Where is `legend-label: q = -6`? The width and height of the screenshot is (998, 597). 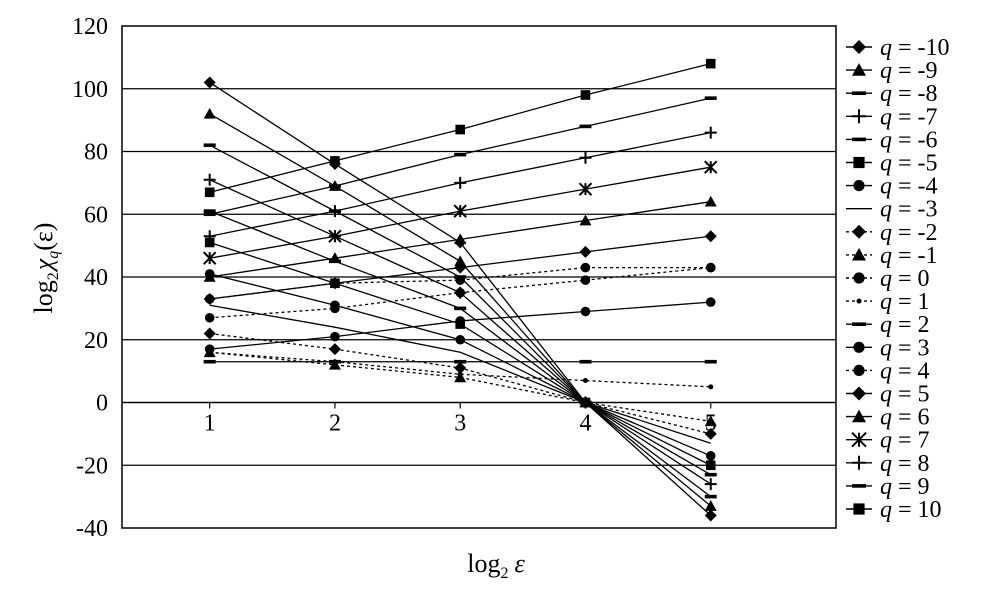
legend-label: q = -6 is located at coordinates (909, 140).